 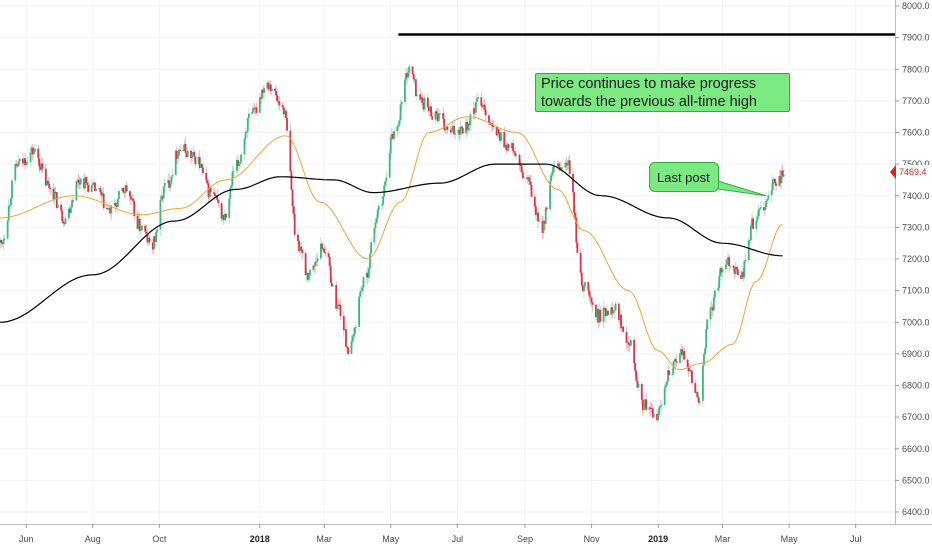 I want to click on time-axis-tick-label: Aug, so click(x=93, y=539).